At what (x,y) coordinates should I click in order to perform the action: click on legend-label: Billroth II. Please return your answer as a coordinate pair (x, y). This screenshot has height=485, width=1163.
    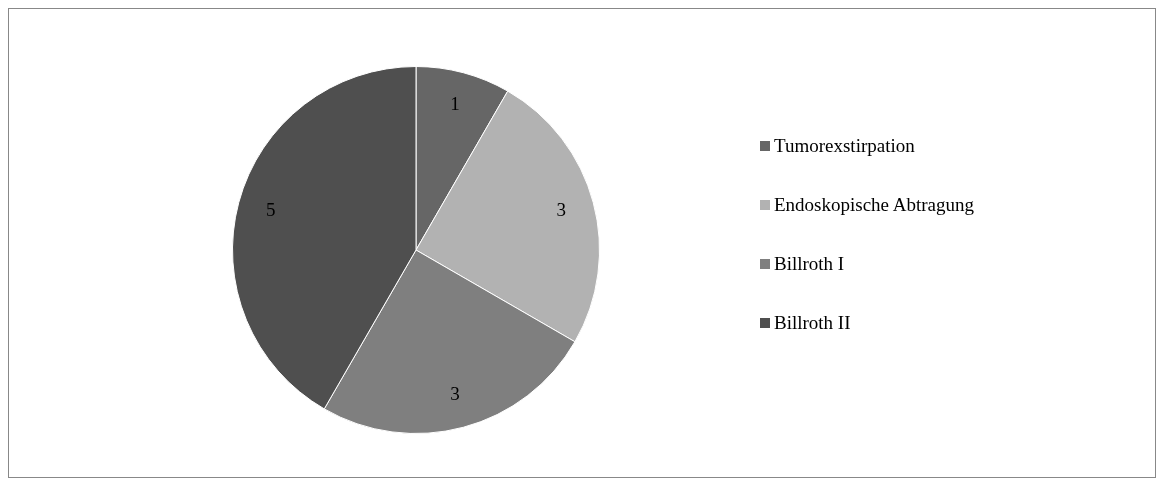
    Looking at the image, I should click on (812, 323).